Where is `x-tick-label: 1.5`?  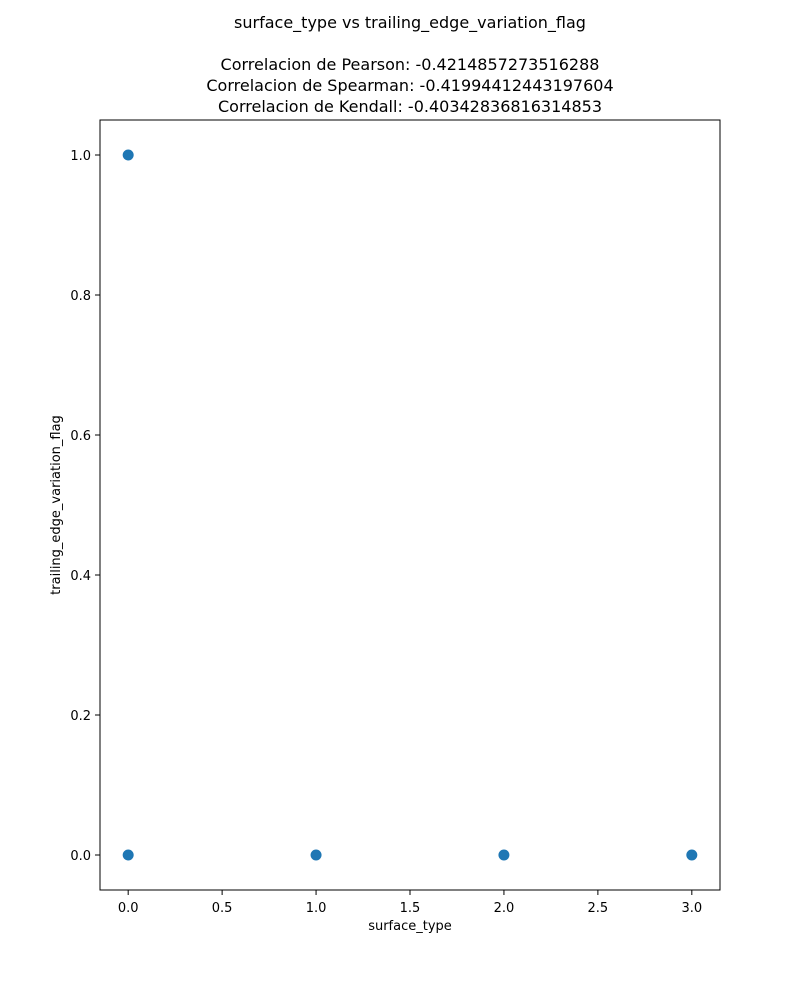
x-tick-label: 1.5 is located at coordinates (410, 908).